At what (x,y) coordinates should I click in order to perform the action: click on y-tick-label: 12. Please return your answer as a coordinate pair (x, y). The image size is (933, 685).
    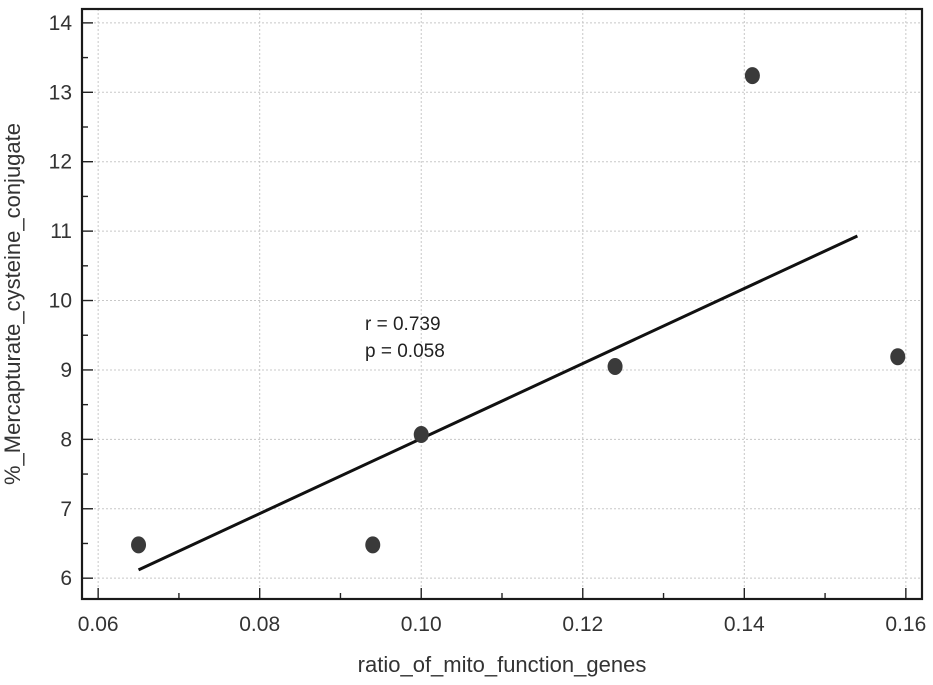
    Looking at the image, I should click on (60, 162).